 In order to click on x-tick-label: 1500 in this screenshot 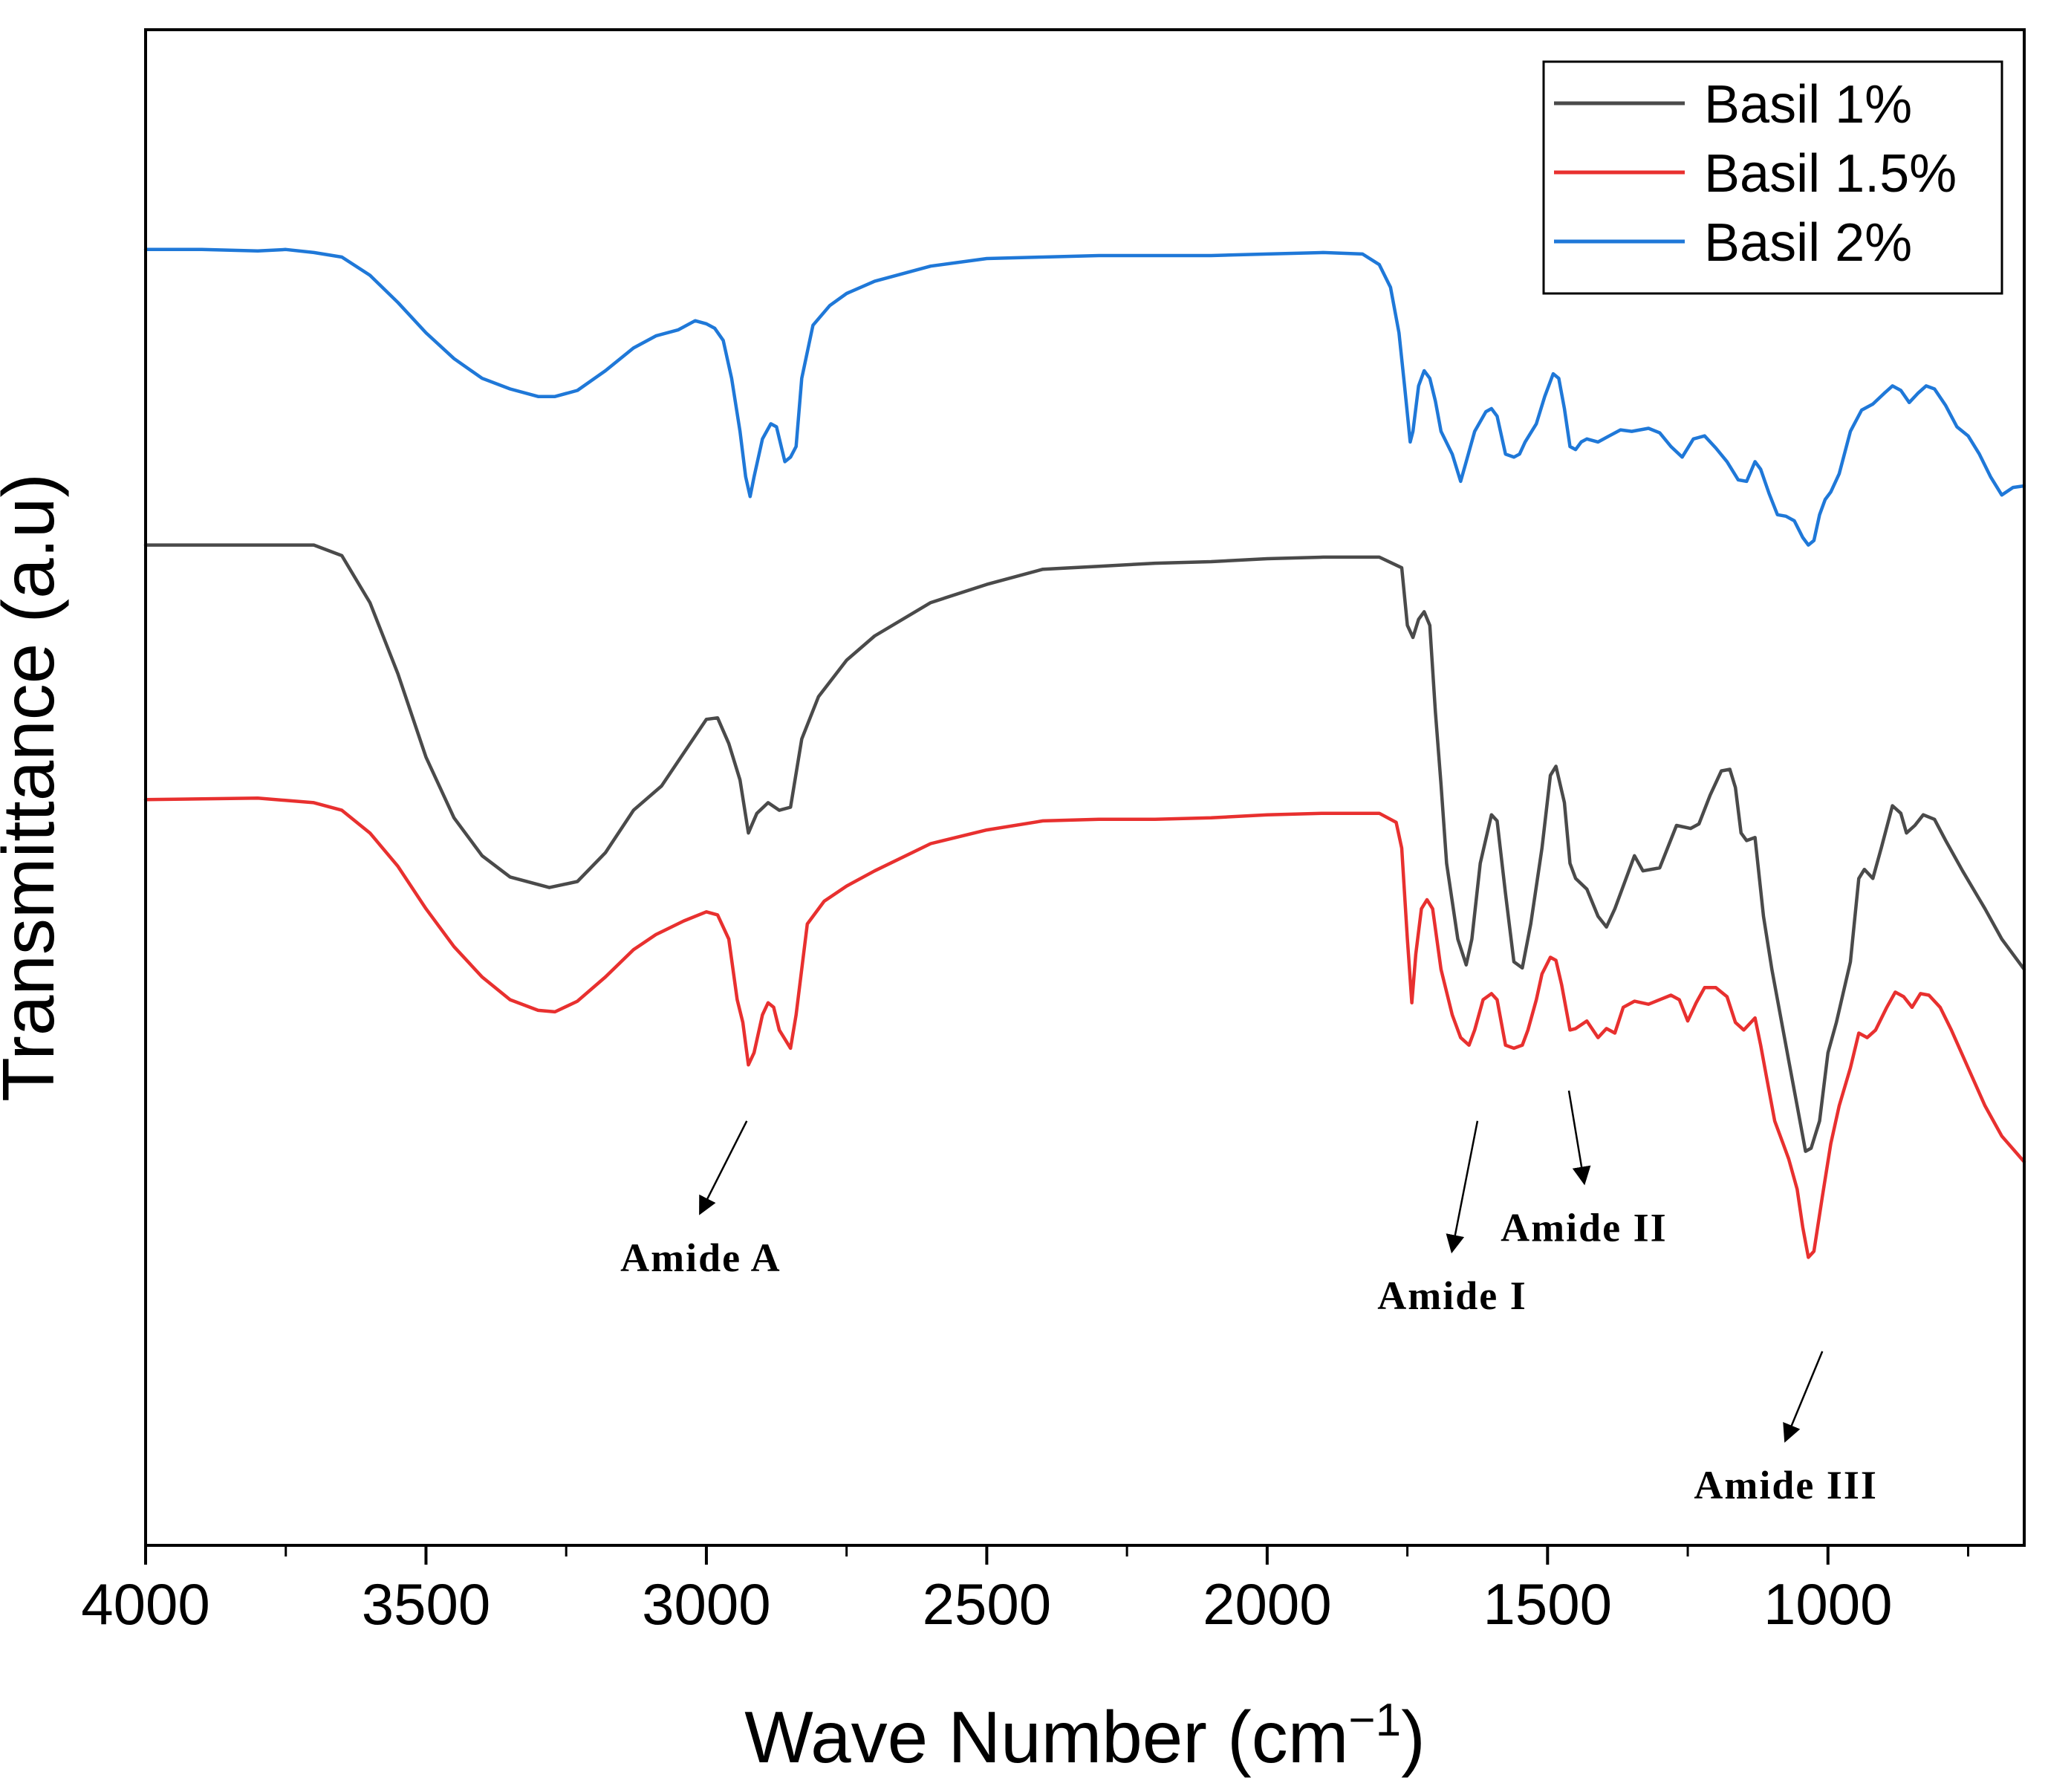, I will do `click(1548, 1604)`.